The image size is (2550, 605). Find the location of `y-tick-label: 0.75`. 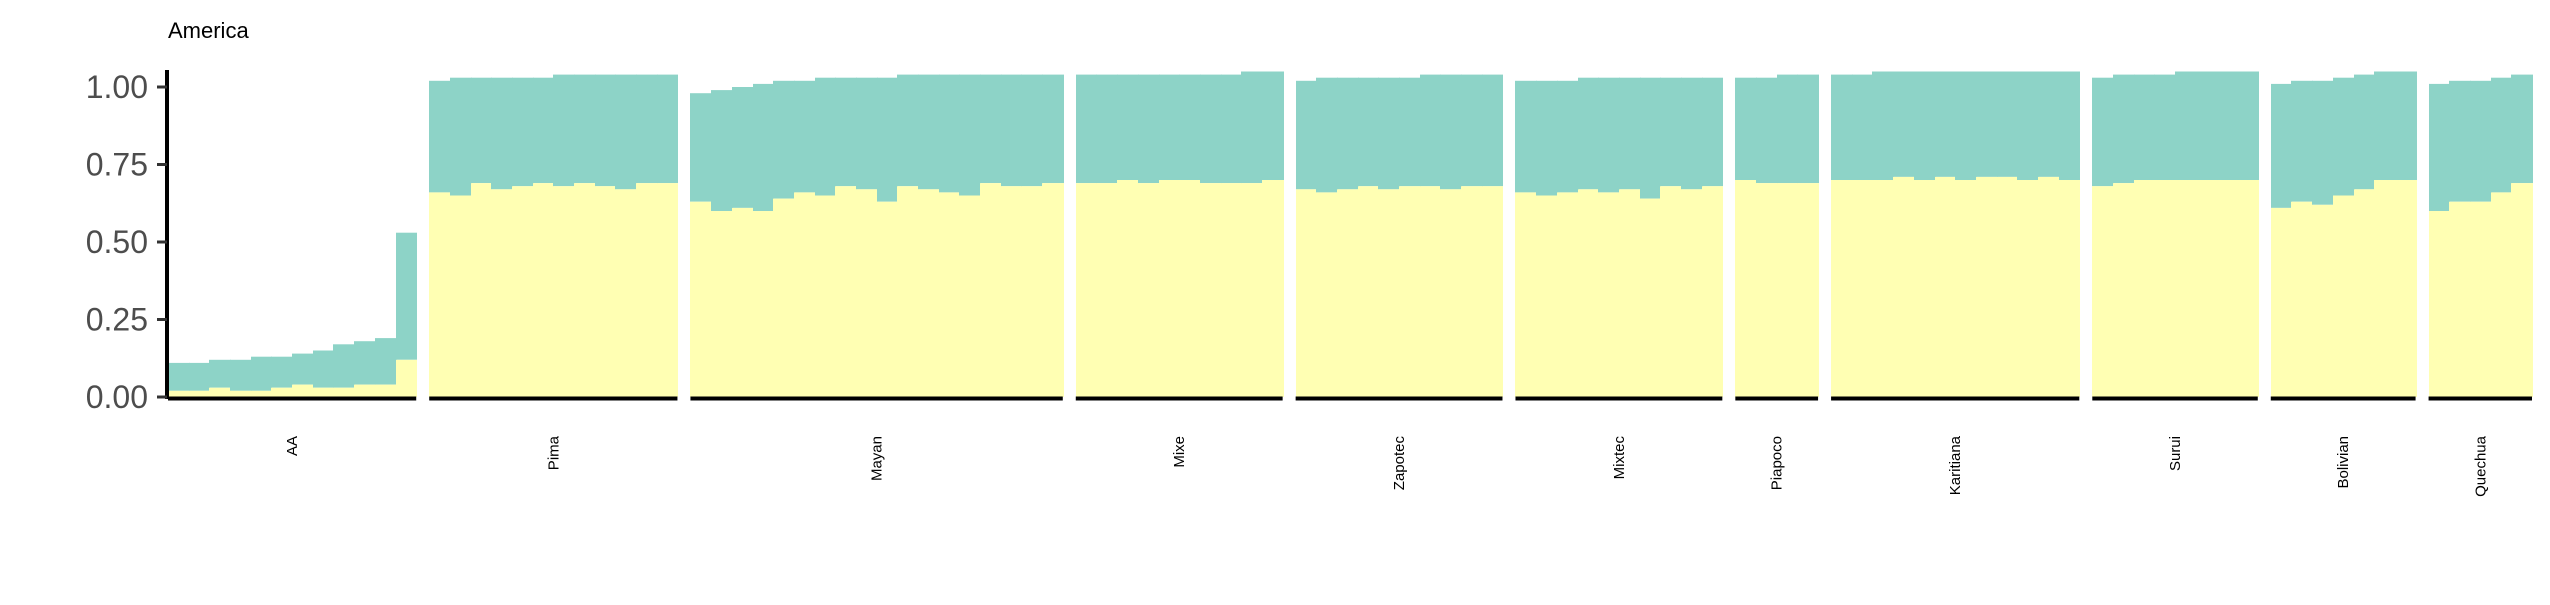

y-tick-label: 0.75 is located at coordinates (117, 165).